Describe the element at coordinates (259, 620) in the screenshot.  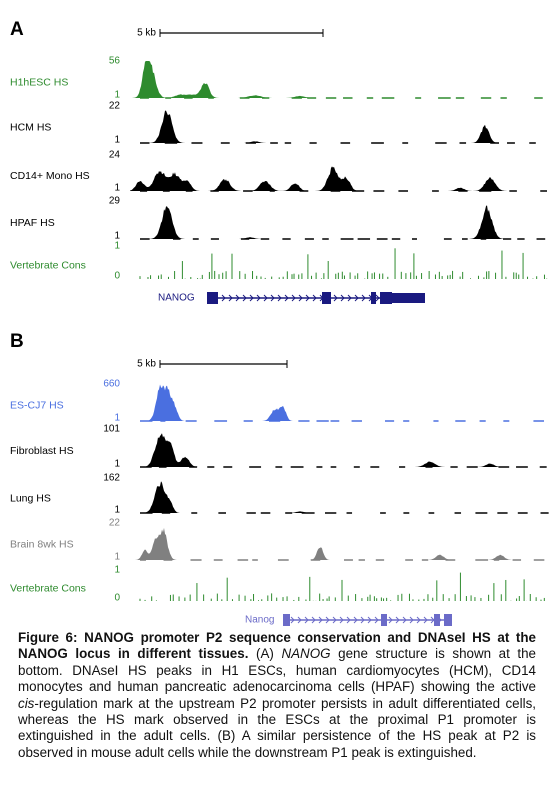
I see `gene-name: Nanog` at that location.